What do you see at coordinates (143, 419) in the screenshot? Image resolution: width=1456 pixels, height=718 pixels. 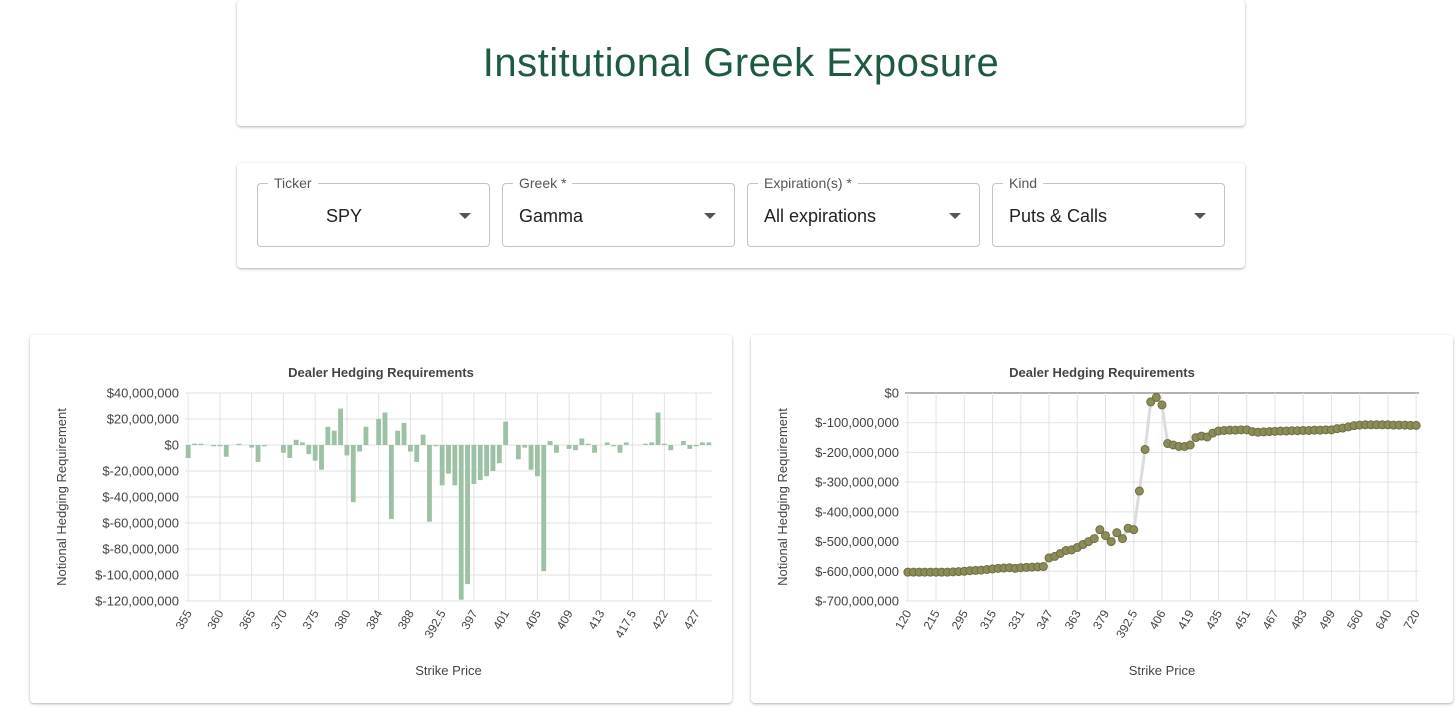 I see `y-tick-label: $20,000,000` at bounding box center [143, 419].